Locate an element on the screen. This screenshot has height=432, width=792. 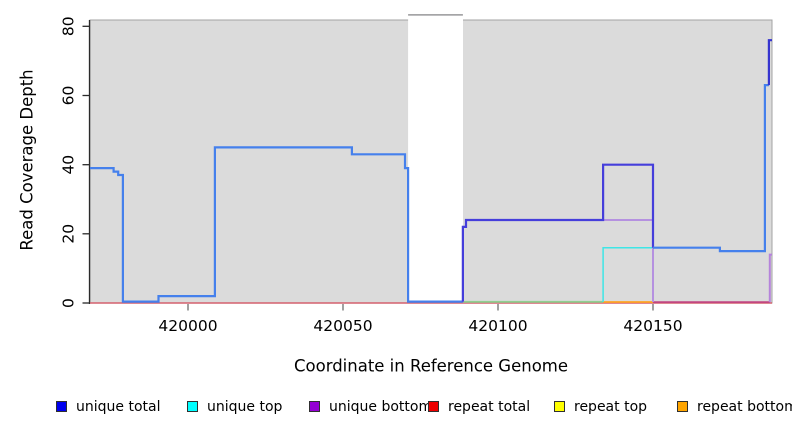
svg-text: 60 is located at coordinates (69, 96).